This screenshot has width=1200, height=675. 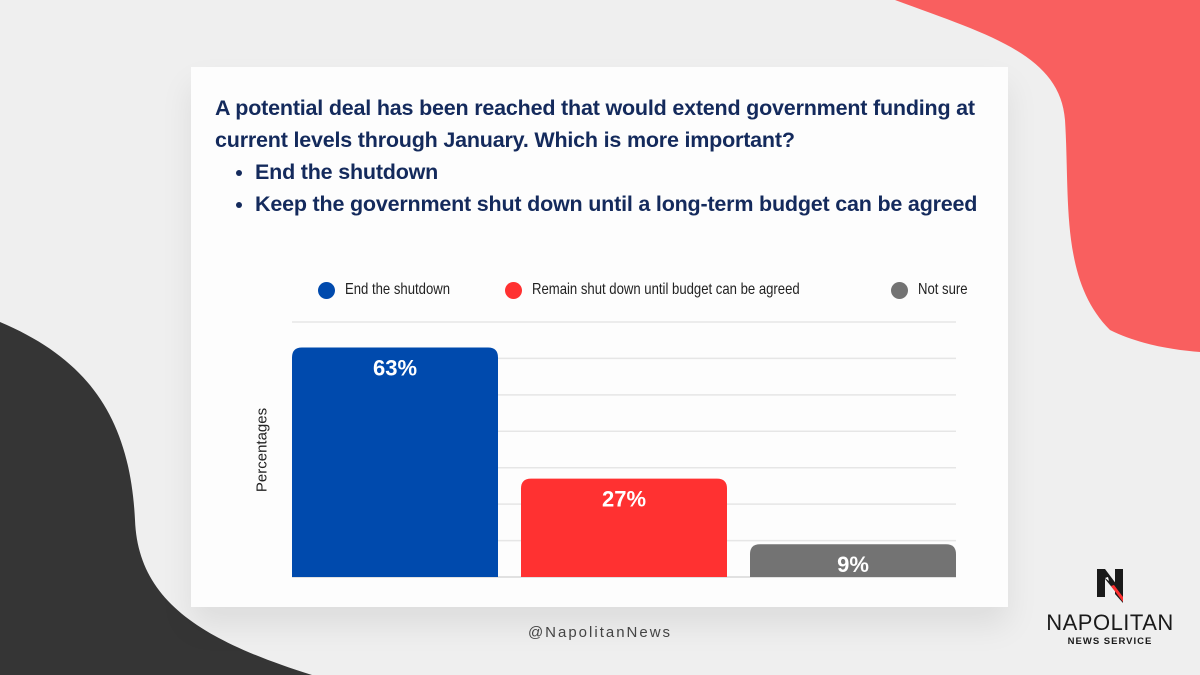 I want to click on n-logo-icon, so click(x=1110, y=586).